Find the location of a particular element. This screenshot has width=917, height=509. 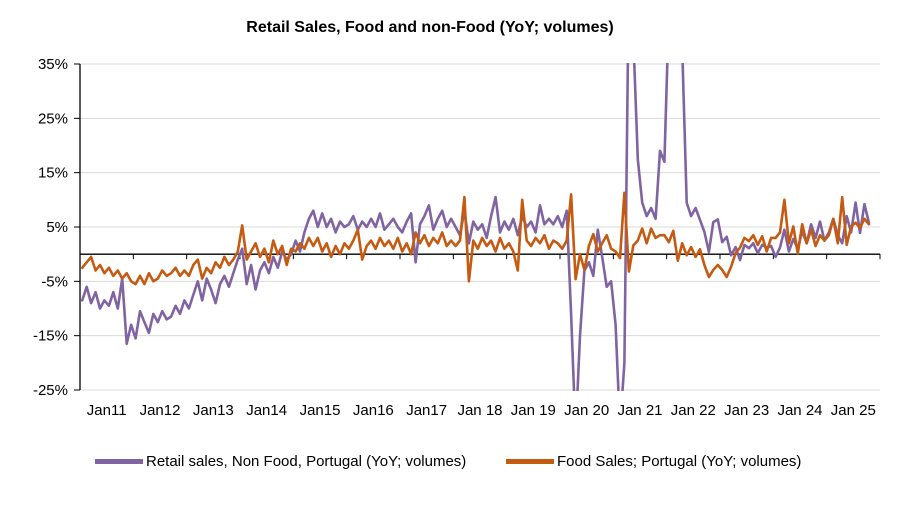

x-tick-label: Jan12 is located at coordinates (160, 410).